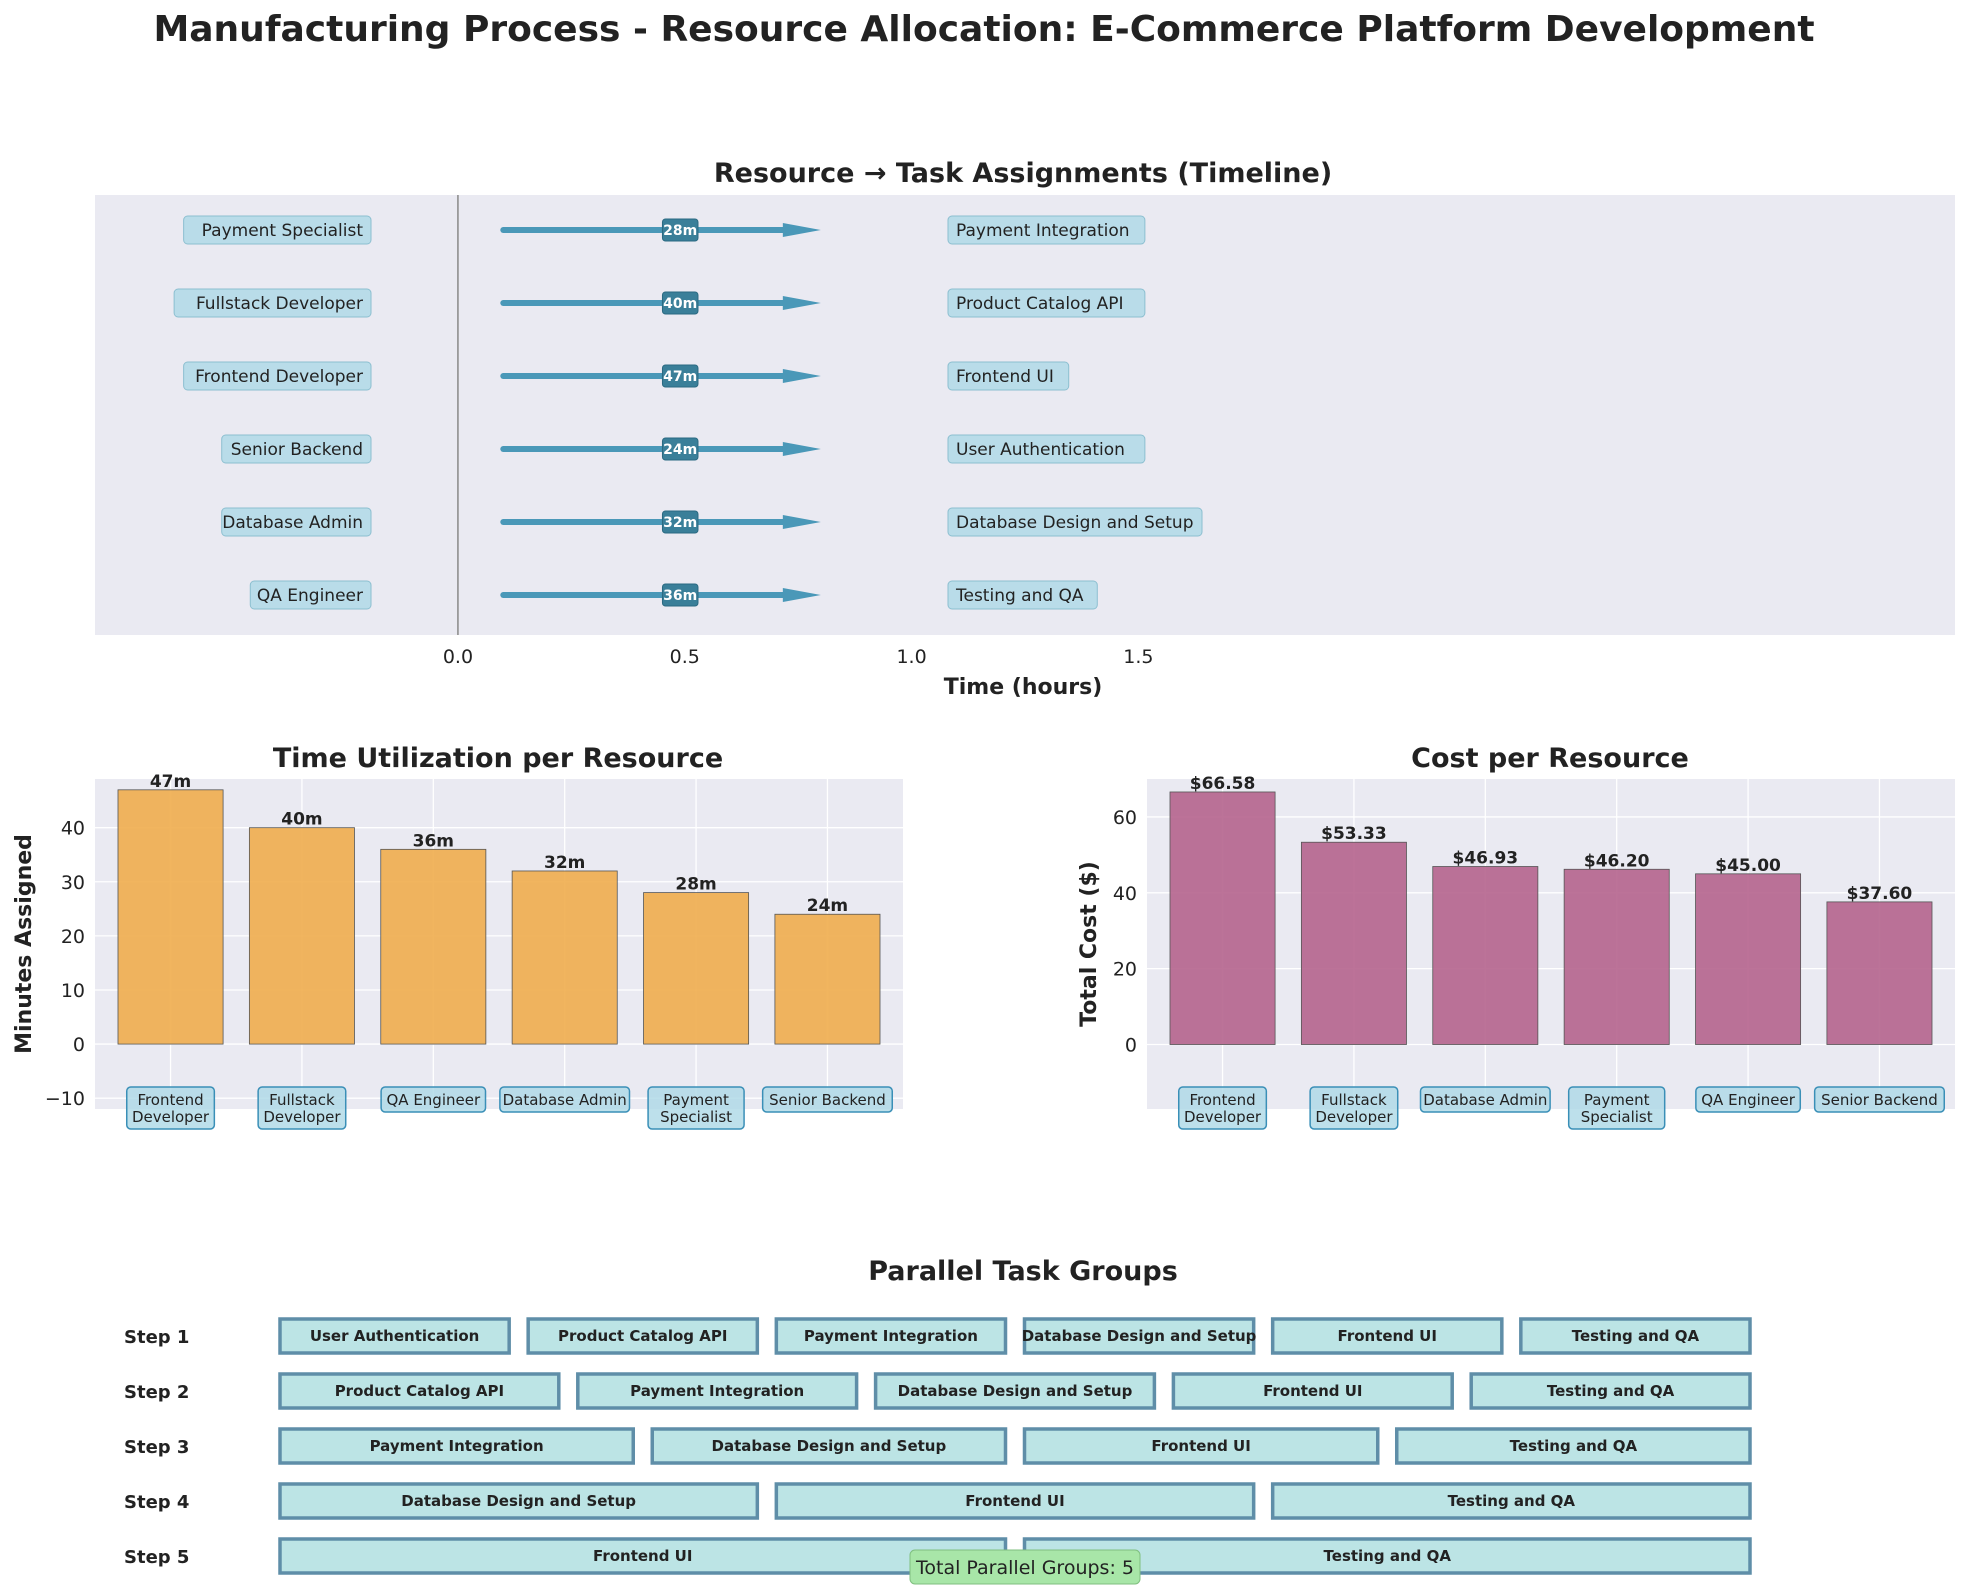  I want to click on step-label: Step 5, so click(156, 1557).